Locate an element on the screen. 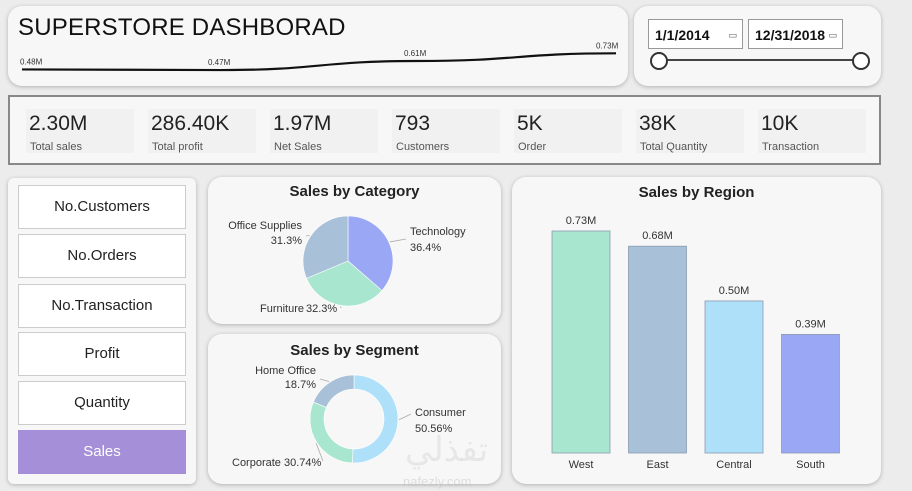  kpi-card: 793 Customers is located at coordinates (446, 131).